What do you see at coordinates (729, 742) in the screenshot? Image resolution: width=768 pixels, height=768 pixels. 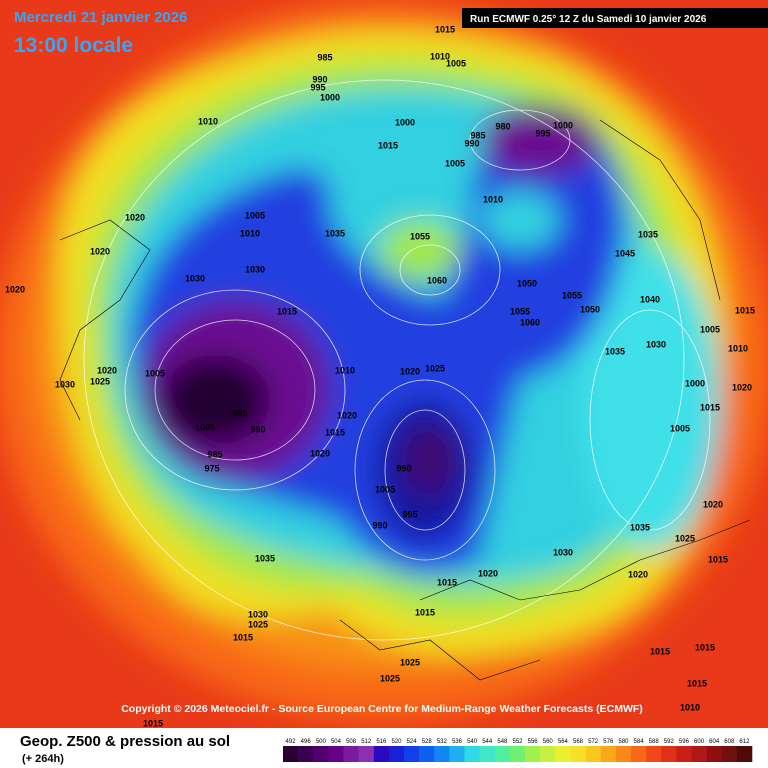 I see `colorbar-label: 608` at bounding box center [729, 742].